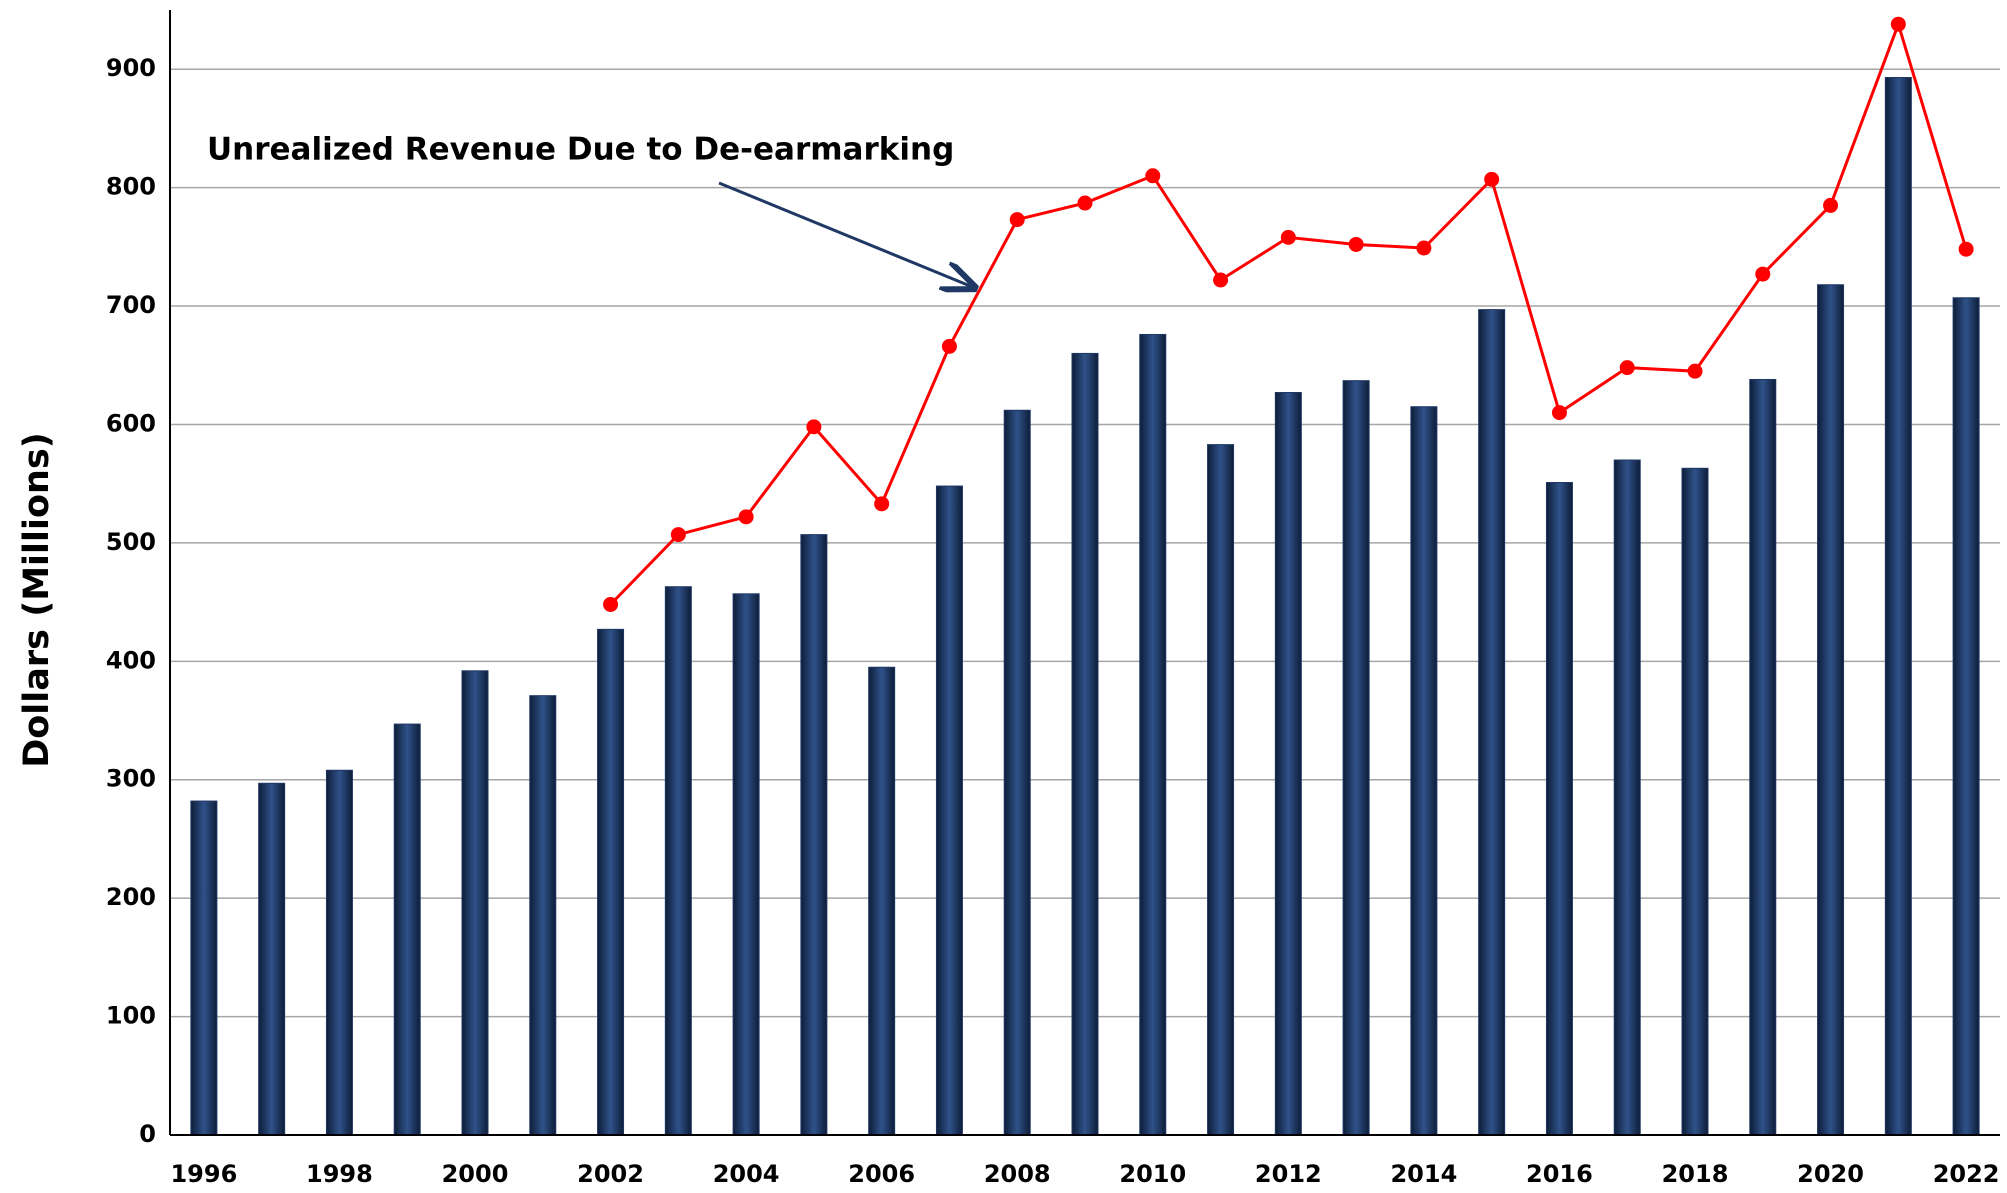 The width and height of the screenshot is (2007, 1193). Describe the element at coordinates (610, 1174) in the screenshot. I see `x-tick-label: 2002` at that location.